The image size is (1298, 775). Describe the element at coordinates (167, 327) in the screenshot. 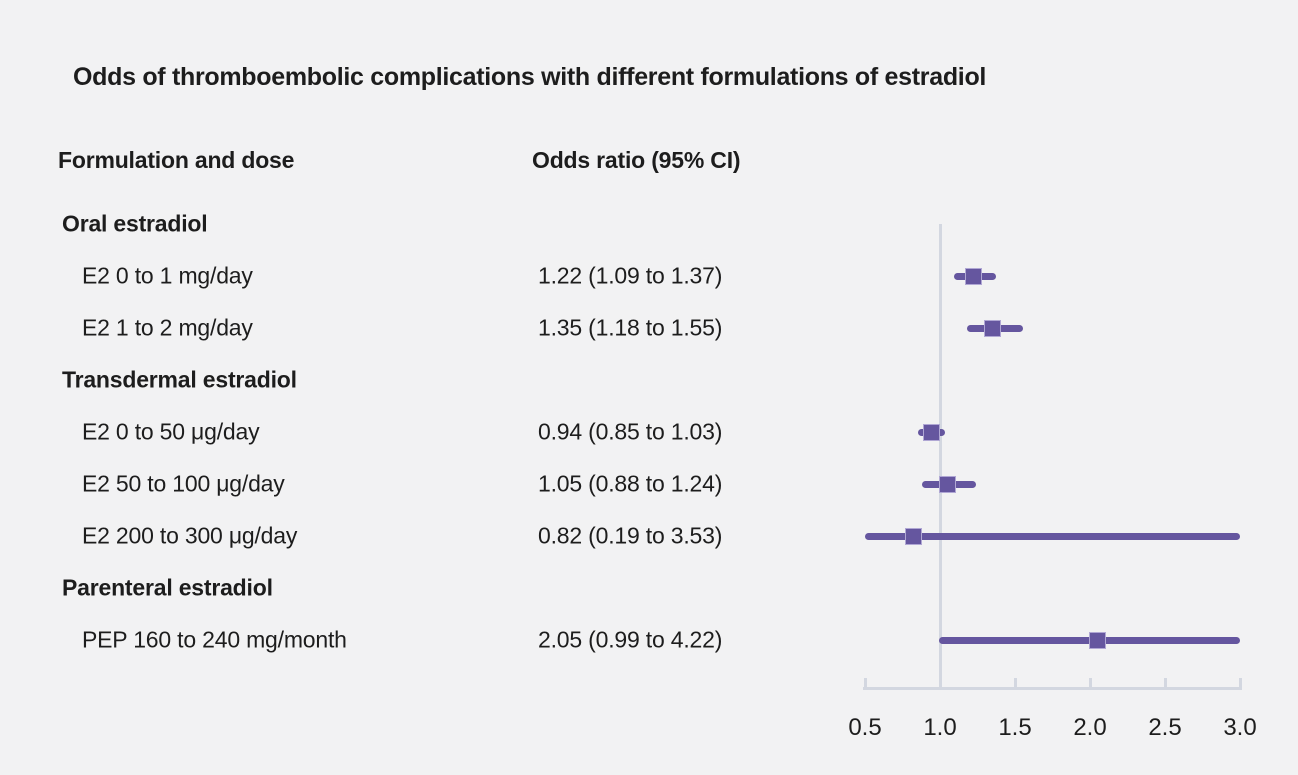

I see `item-label: E2 1 to 2 mg/day` at that location.